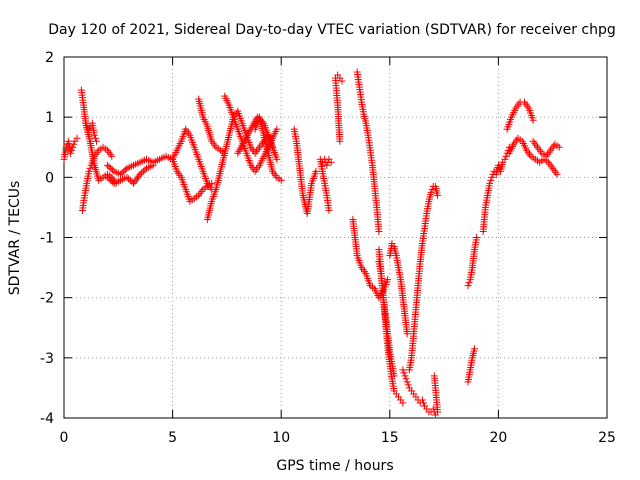 The image size is (640, 480). Describe the element at coordinates (49, 118) in the screenshot. I see `y-tick-label: 1` at that location.